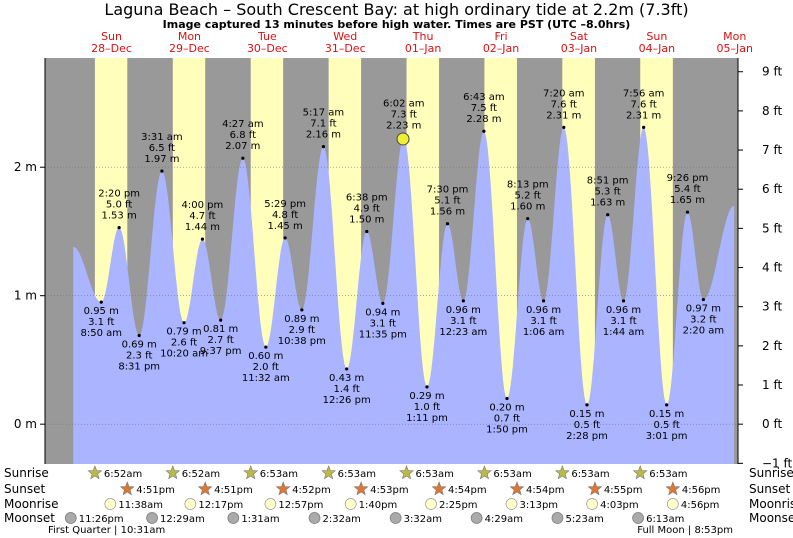  I want to click on moonset-time: 1:31am, so click(260, 519).